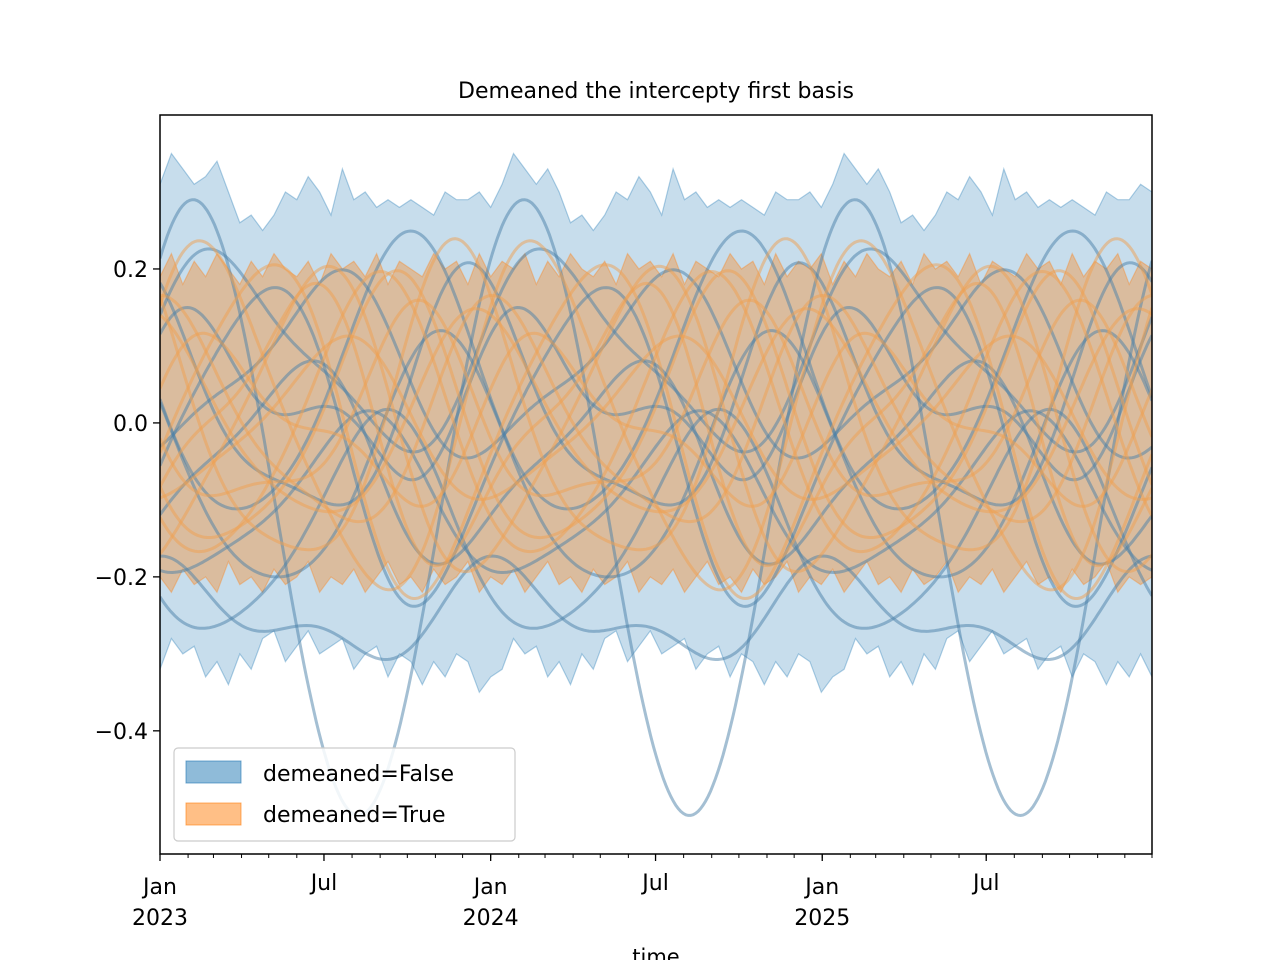 The height and width of the screenshot is (960, 1280). I want to click on legend-swatch-demeaned-true, so click(213, 814).